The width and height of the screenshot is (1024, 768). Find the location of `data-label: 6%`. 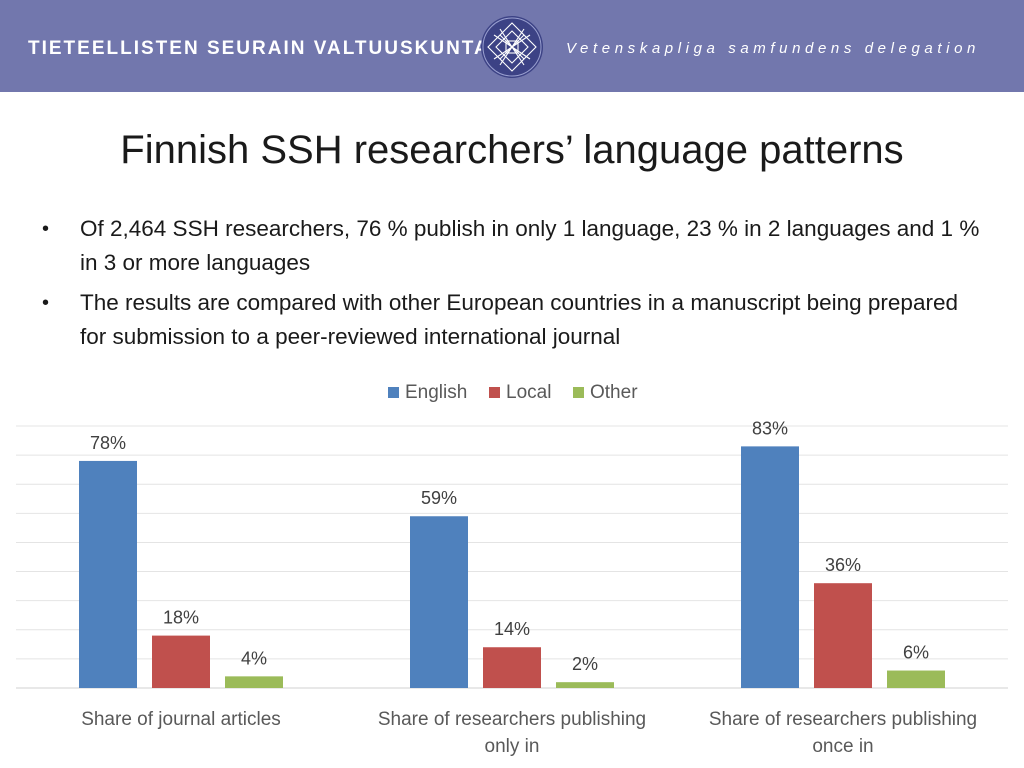

data-label: 6% is located at coordinates (916, 653).